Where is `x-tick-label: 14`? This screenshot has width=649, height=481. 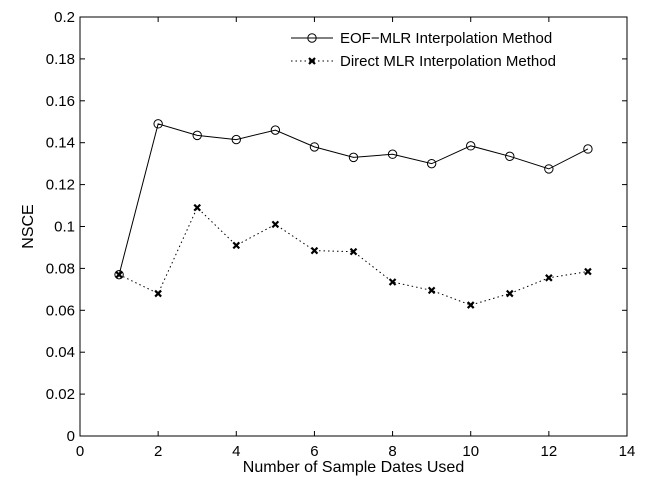
x-tick-label: 14 is located at coordinates (627, 451).